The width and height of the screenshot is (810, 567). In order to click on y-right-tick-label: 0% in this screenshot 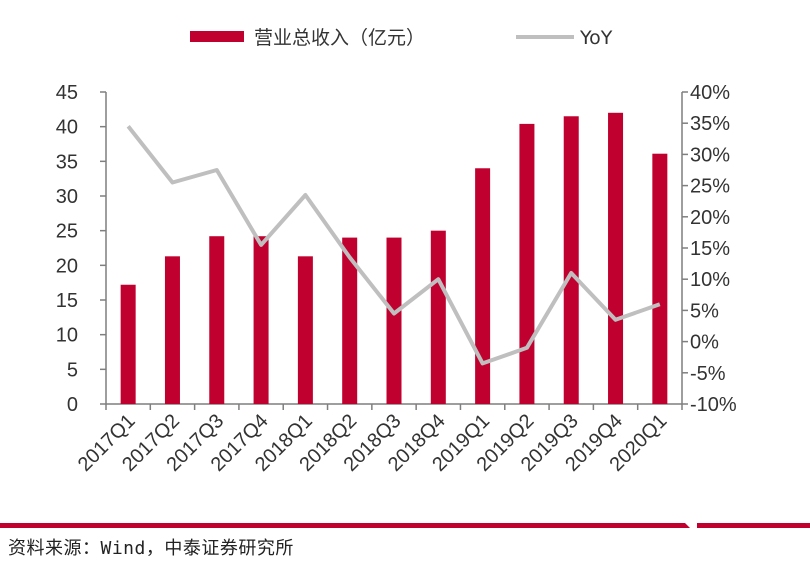, I will do `click(704, 343)`.